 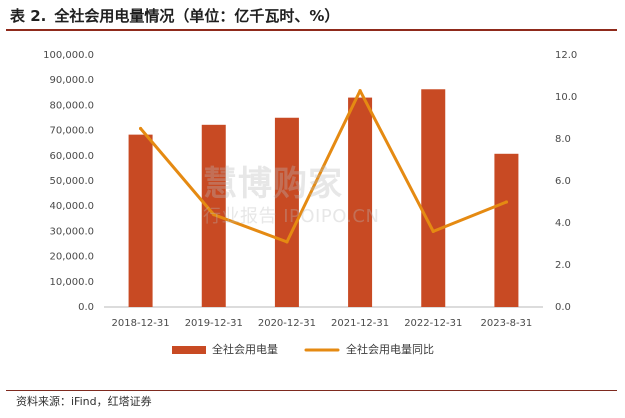 I want to click on left-axis-tick-label: 80,000.0, so click(x=71, y=105).